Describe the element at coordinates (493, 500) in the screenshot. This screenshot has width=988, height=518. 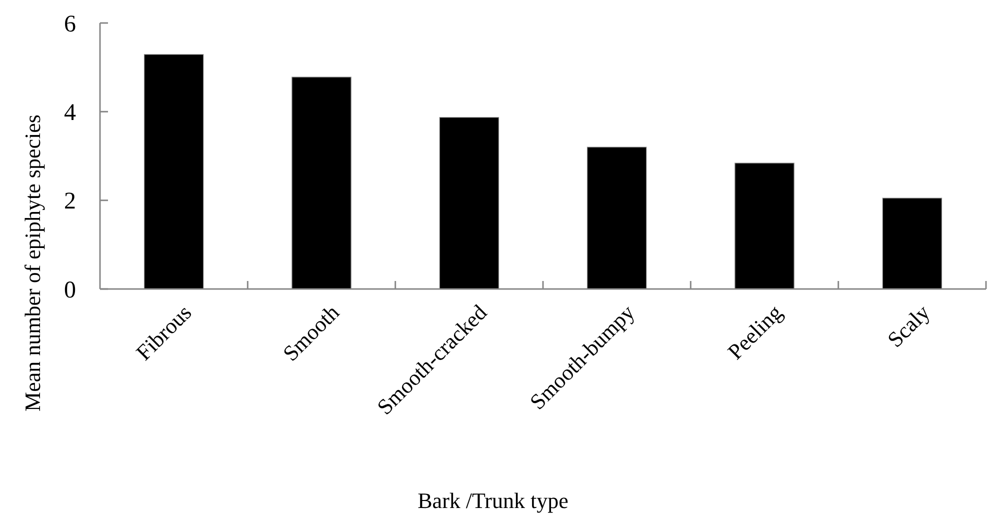
I see `x-axis-title: Bark /Trunk type` at that location.